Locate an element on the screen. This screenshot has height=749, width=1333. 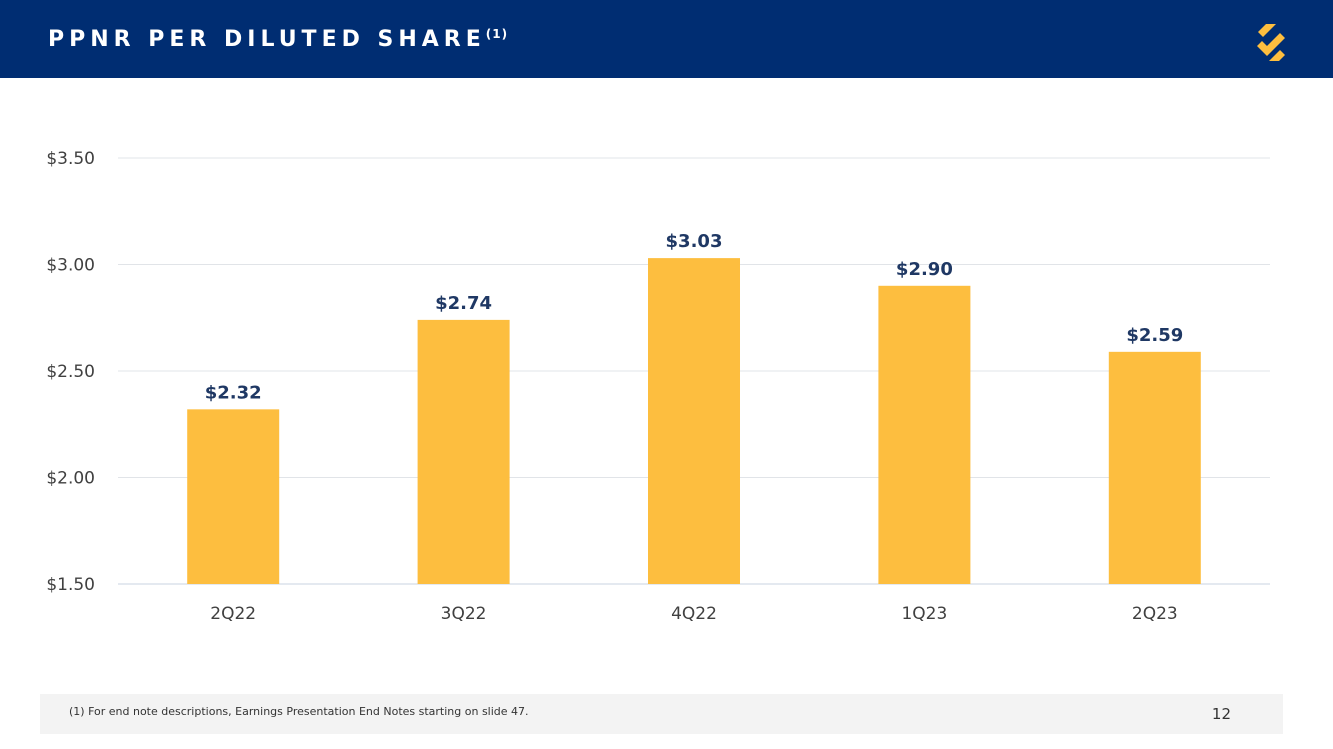
x-tick-label: 2Q22 is located at coordinates (233, 614).